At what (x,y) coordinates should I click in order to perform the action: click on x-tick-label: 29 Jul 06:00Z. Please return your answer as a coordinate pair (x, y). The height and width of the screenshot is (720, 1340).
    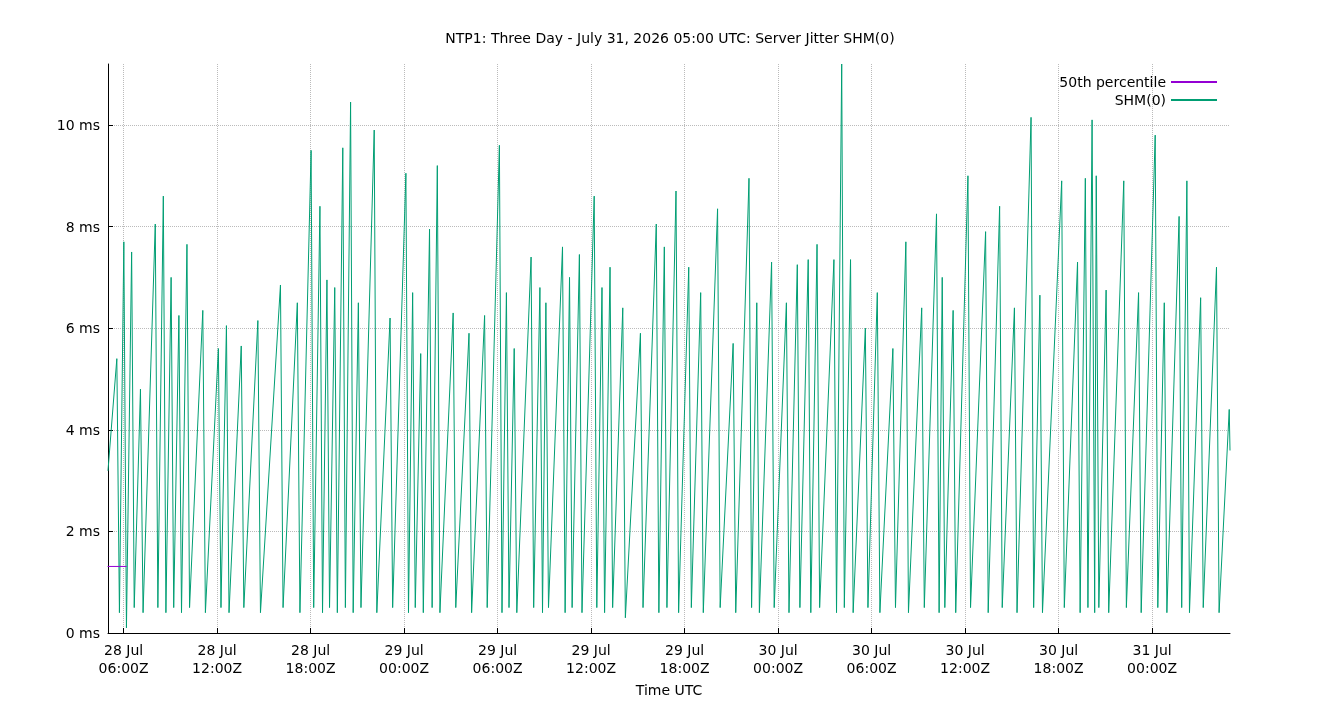
    Looking at the image, I should click on (497, 659).